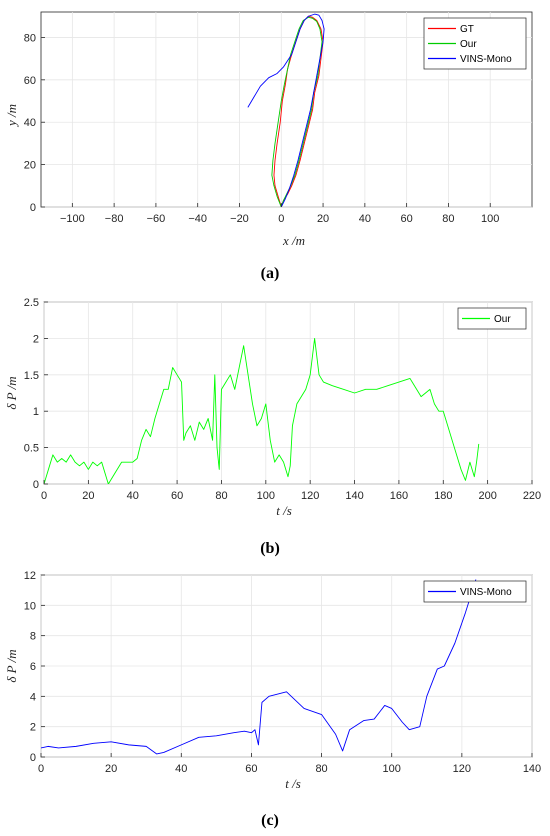 The height and width of the screenshot is (836, 550). What do you see at coordinates (270, 548) in the screenshot?
I see `panel-b-caption: (b)` at bounding box center [270, 548].